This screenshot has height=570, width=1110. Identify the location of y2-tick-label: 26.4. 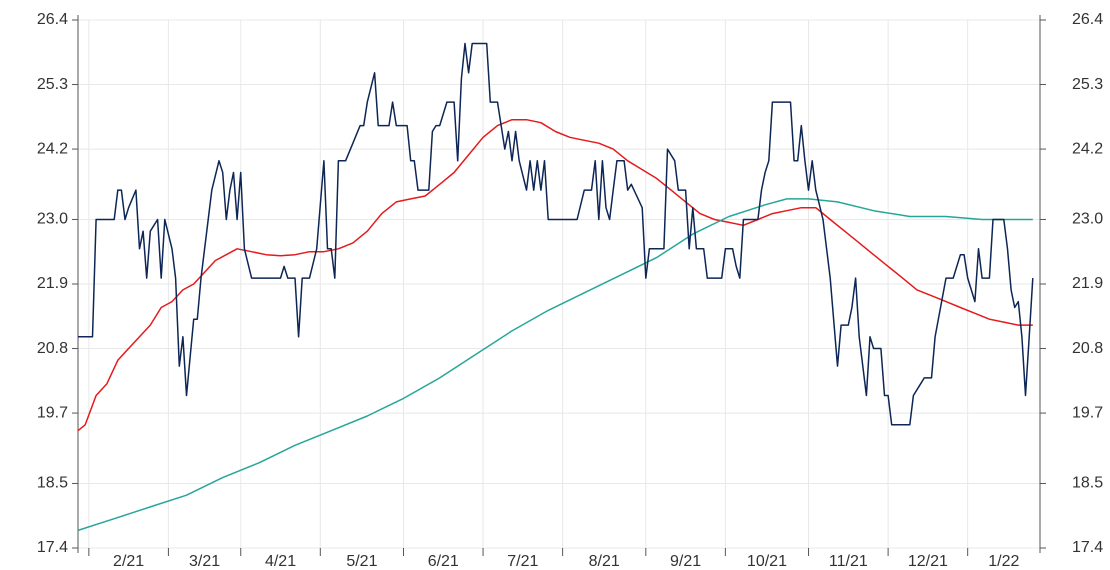
(1087, 19).